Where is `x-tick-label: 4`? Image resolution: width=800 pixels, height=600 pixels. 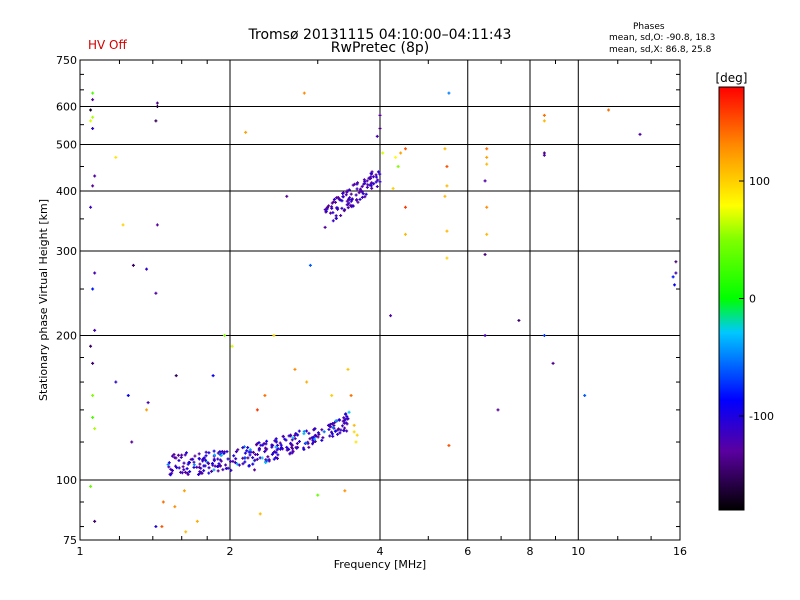
x-tick-label: 4 is located at coordinates (380, 551).